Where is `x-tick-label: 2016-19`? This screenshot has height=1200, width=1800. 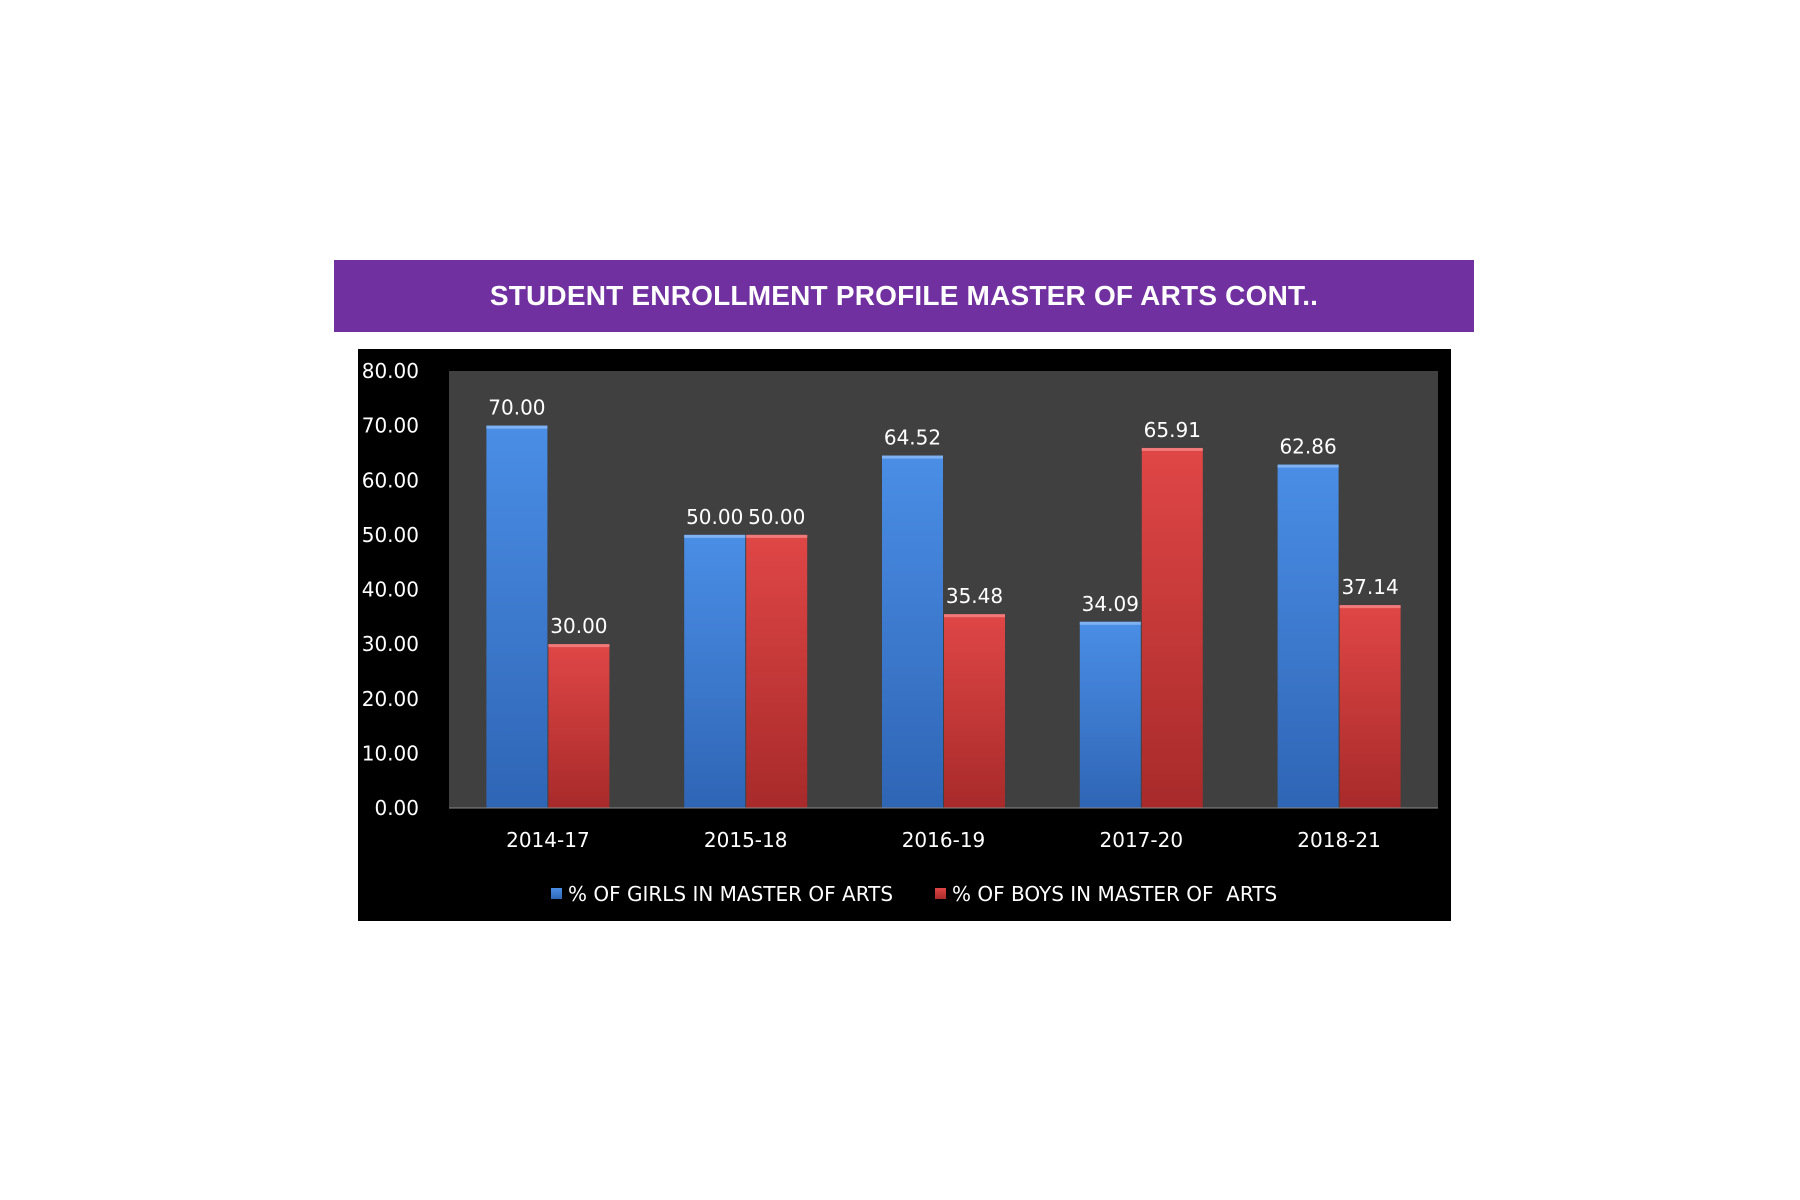
x-tick-label: 2016-19 is located at coordinates (944, 840).